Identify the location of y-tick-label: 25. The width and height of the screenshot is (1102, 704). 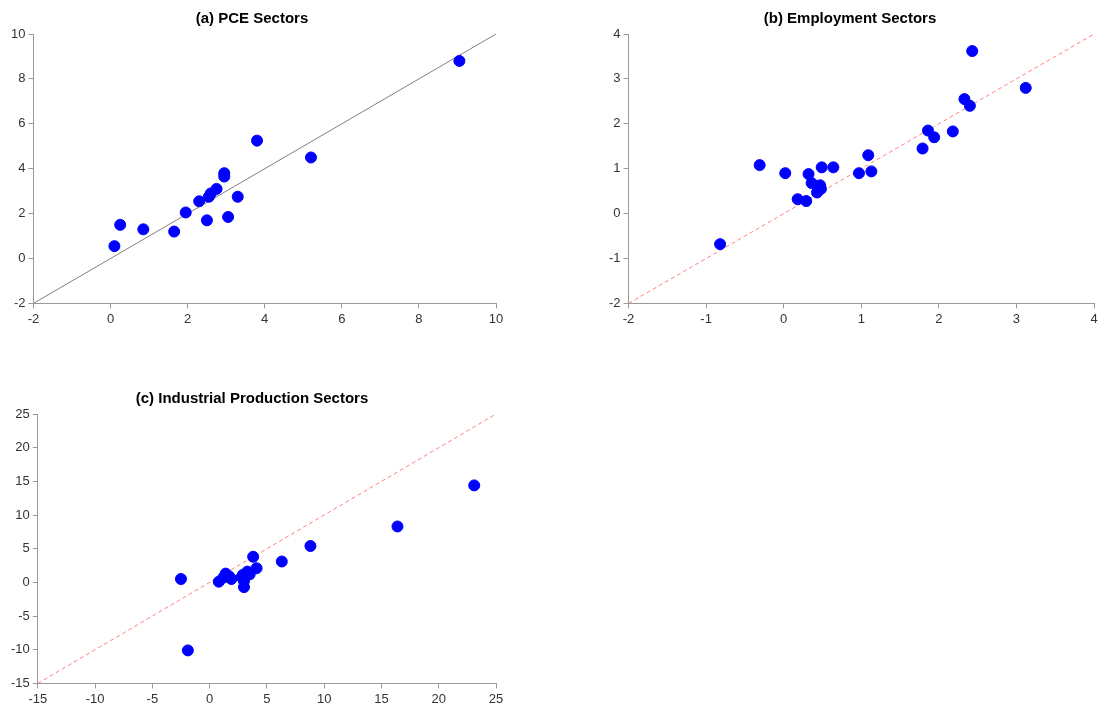
(22, 413).